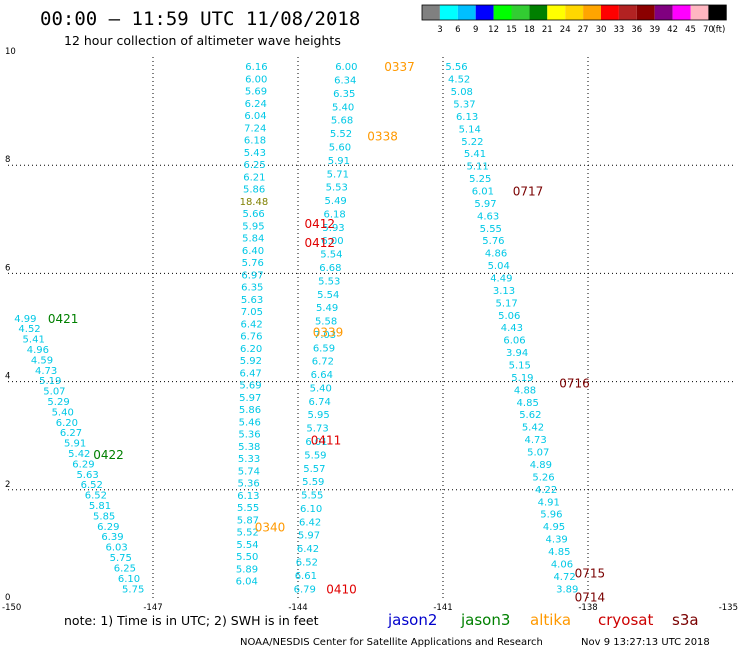  What do you see at coordinates (685, 620) in the screenshot?
I see `satellite-legend-entry: s3a` at bounding box center [685, 620].